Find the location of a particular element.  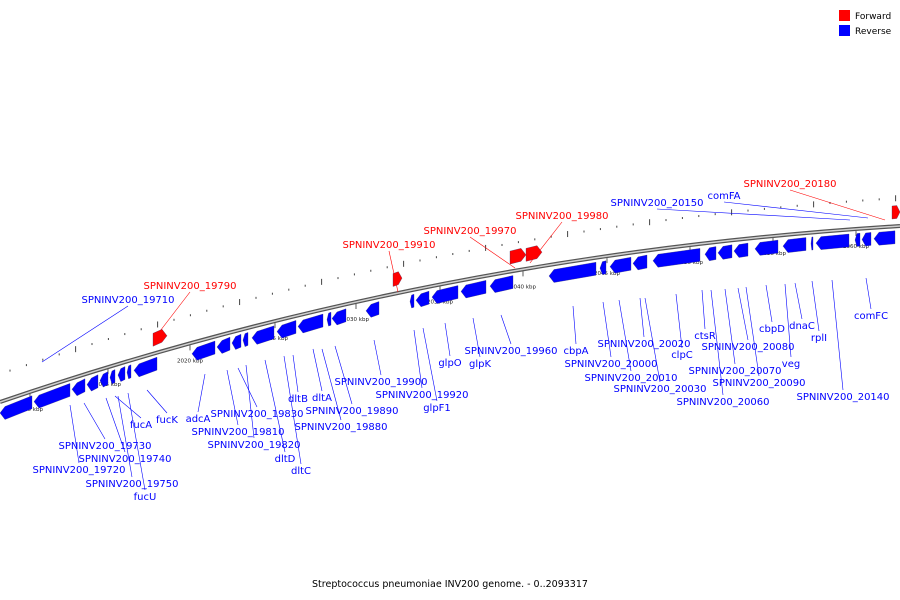

reverse-gene-label: glpK is located at coordinates (480, 364).